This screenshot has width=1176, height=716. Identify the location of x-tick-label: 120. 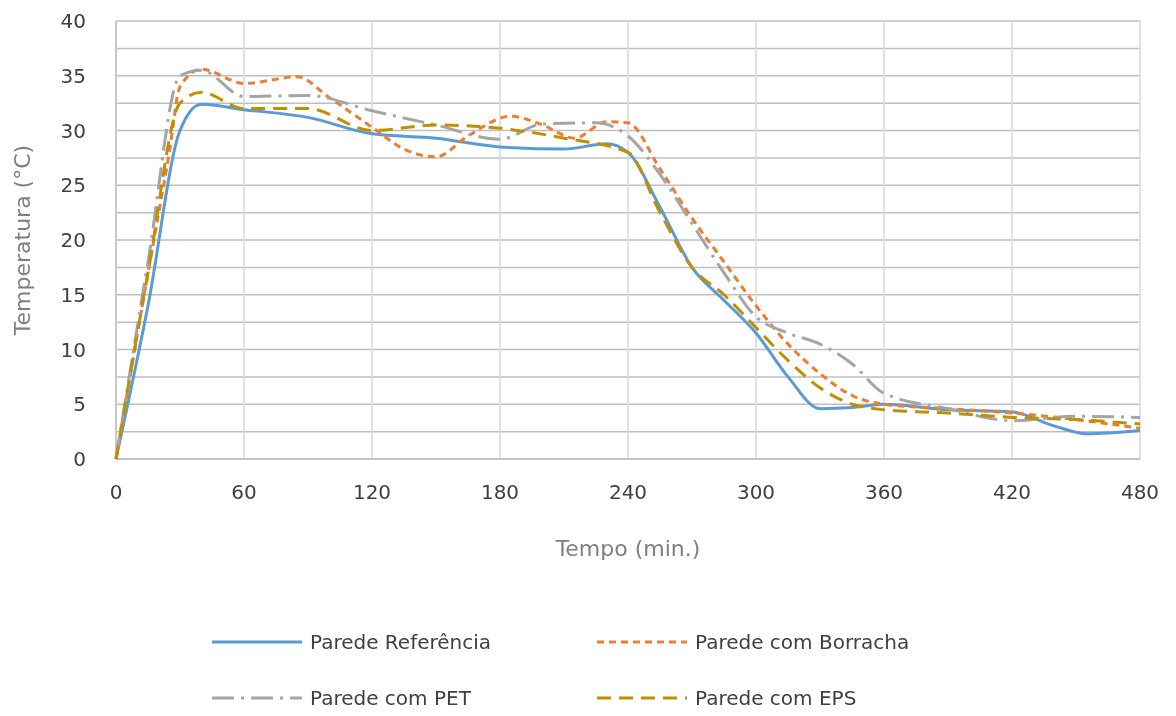
(372, 492).